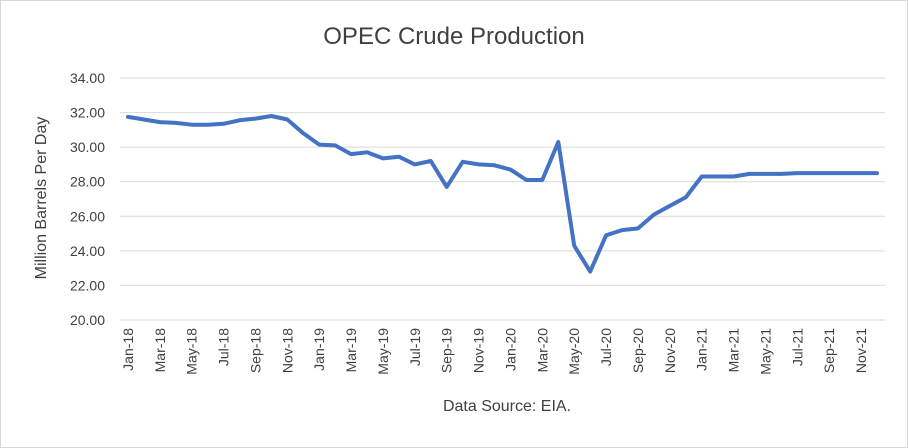 The image size is (908, 448). I want to click on y-tick-label: 30.00, so click(87, 147).